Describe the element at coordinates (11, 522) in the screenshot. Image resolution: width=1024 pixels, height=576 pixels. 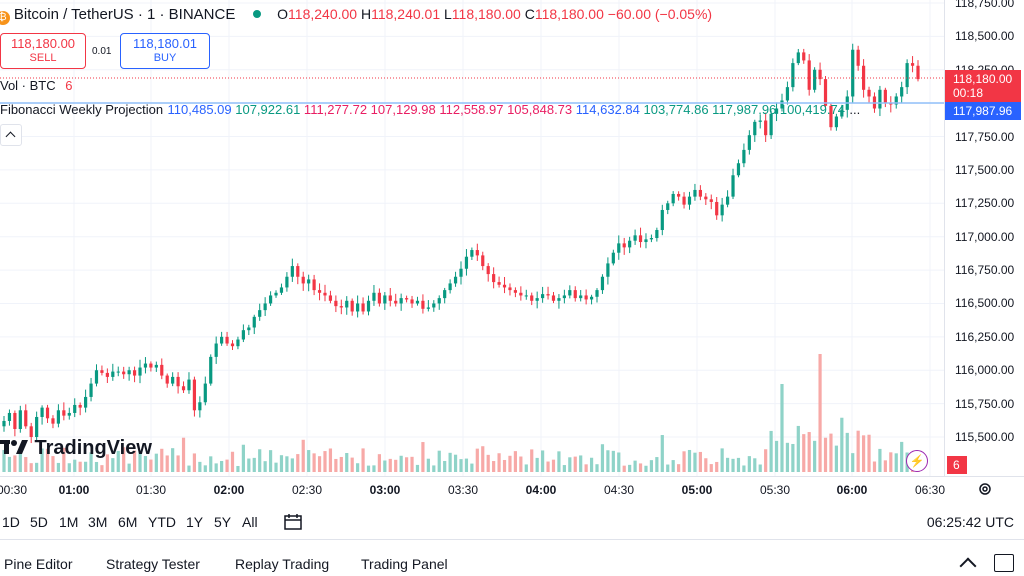
I see `timeframe-1d: 1D` at that location.